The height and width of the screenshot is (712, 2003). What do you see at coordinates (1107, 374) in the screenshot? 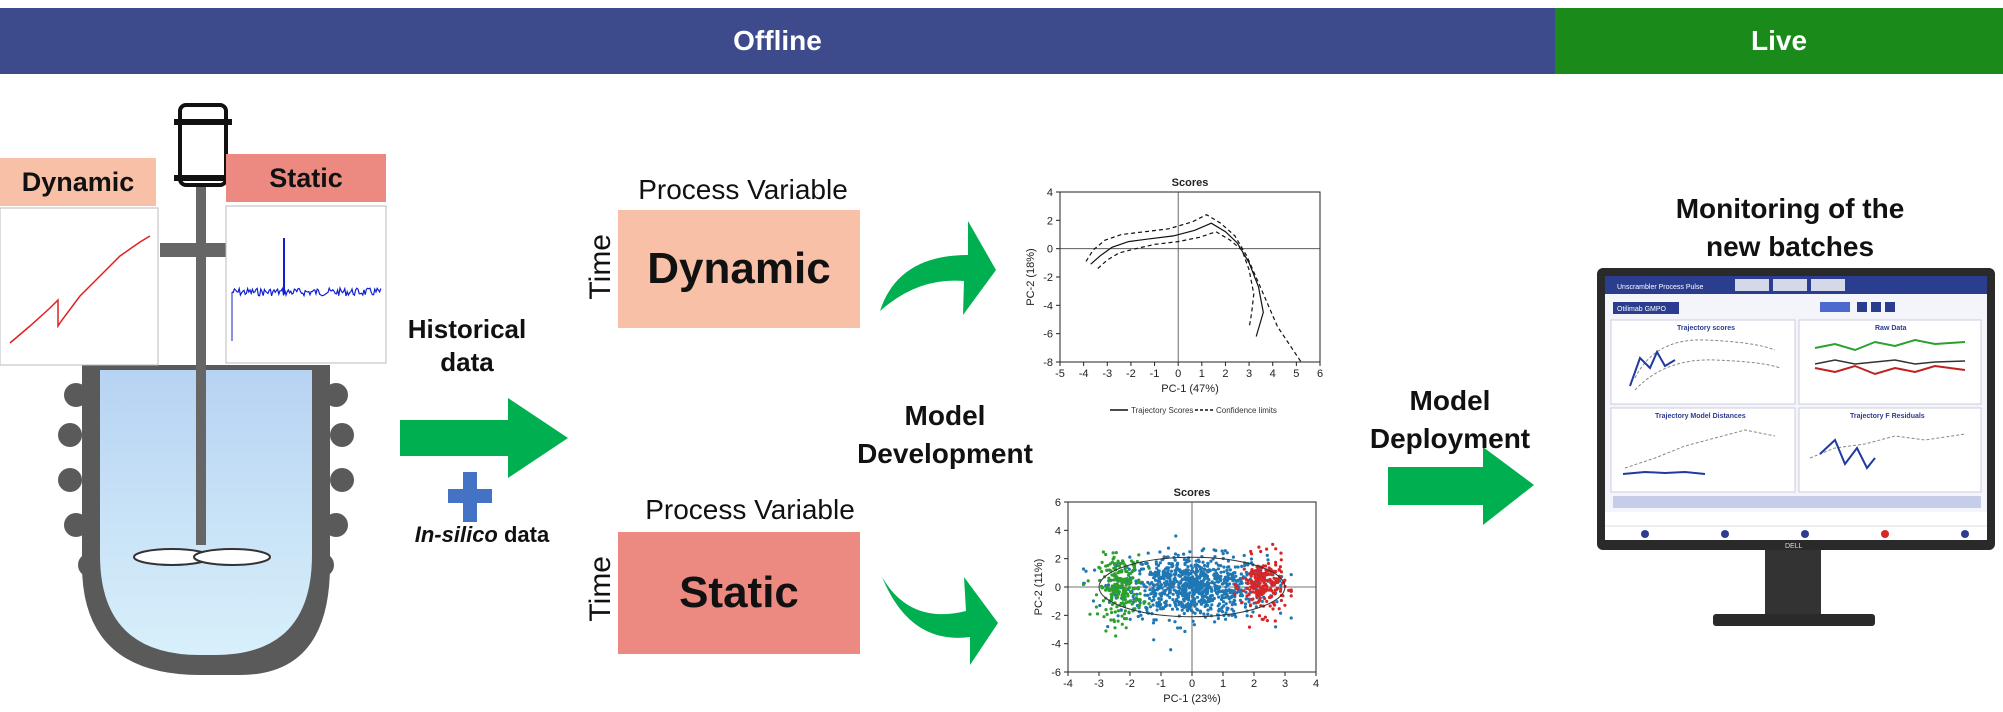
I see `x-tick-label: -3` at bounding box center [1107, 374].